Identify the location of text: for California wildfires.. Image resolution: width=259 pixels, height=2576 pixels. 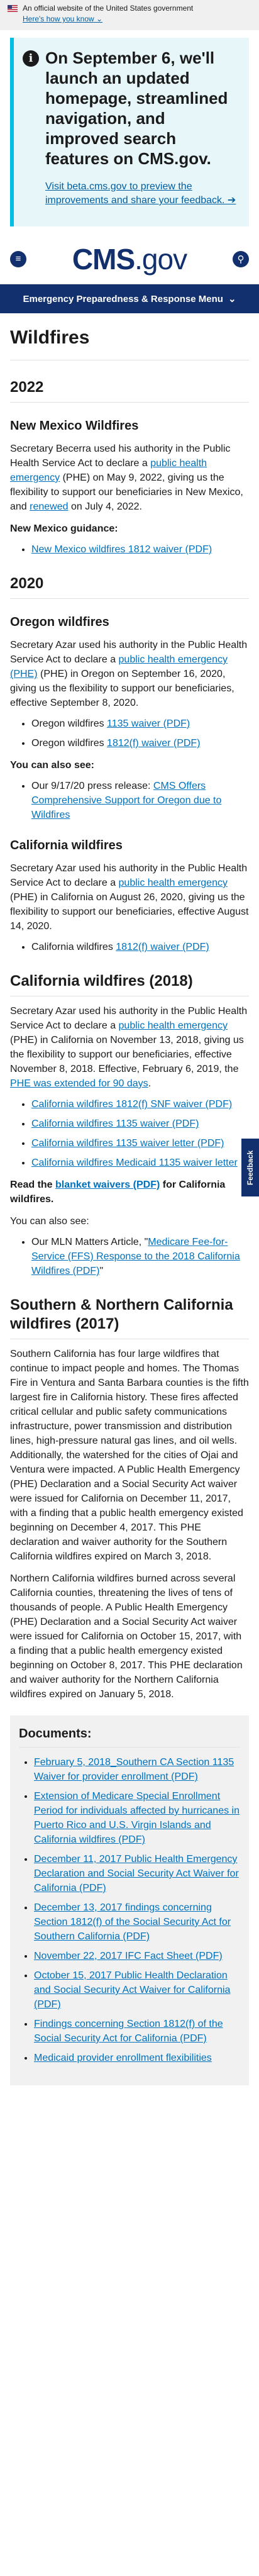
(118, 1192).